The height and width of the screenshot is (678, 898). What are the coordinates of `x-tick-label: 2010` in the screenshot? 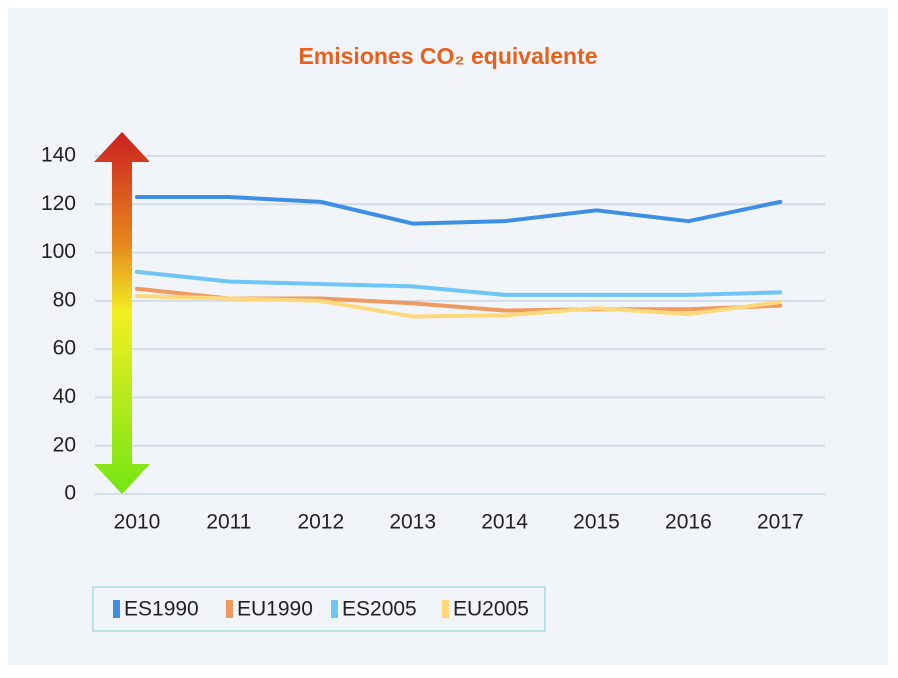 It's located at (137, 522).